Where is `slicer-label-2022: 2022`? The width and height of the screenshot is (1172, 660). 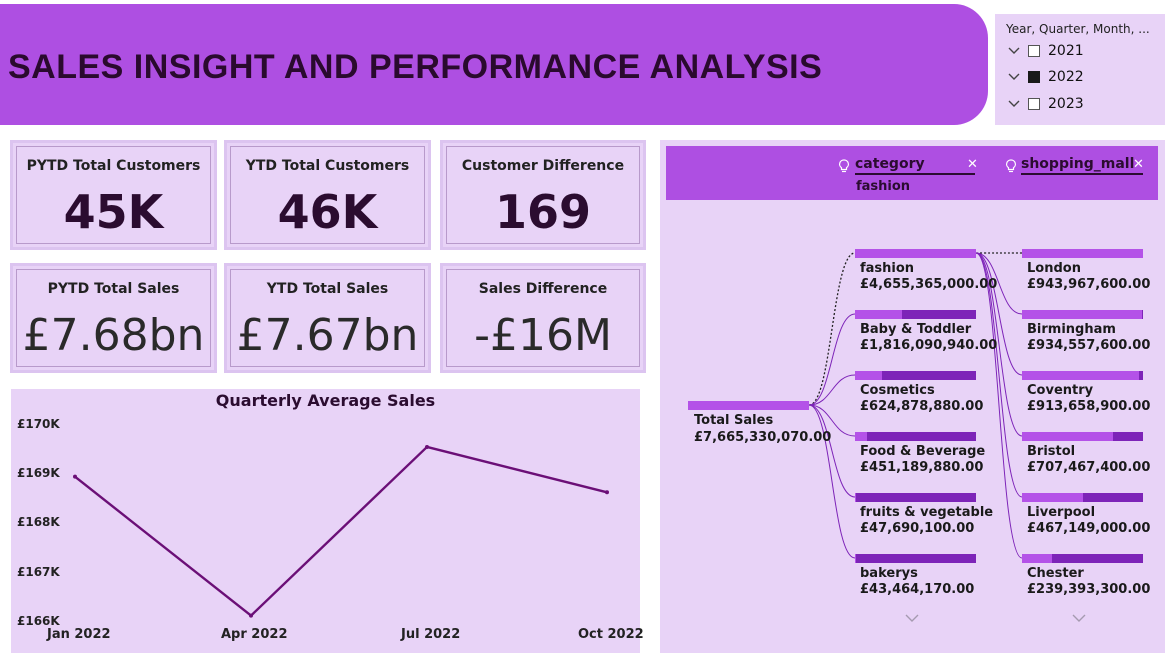 slicer-label-2022: 2022 is located at coordinates (1066, 77).